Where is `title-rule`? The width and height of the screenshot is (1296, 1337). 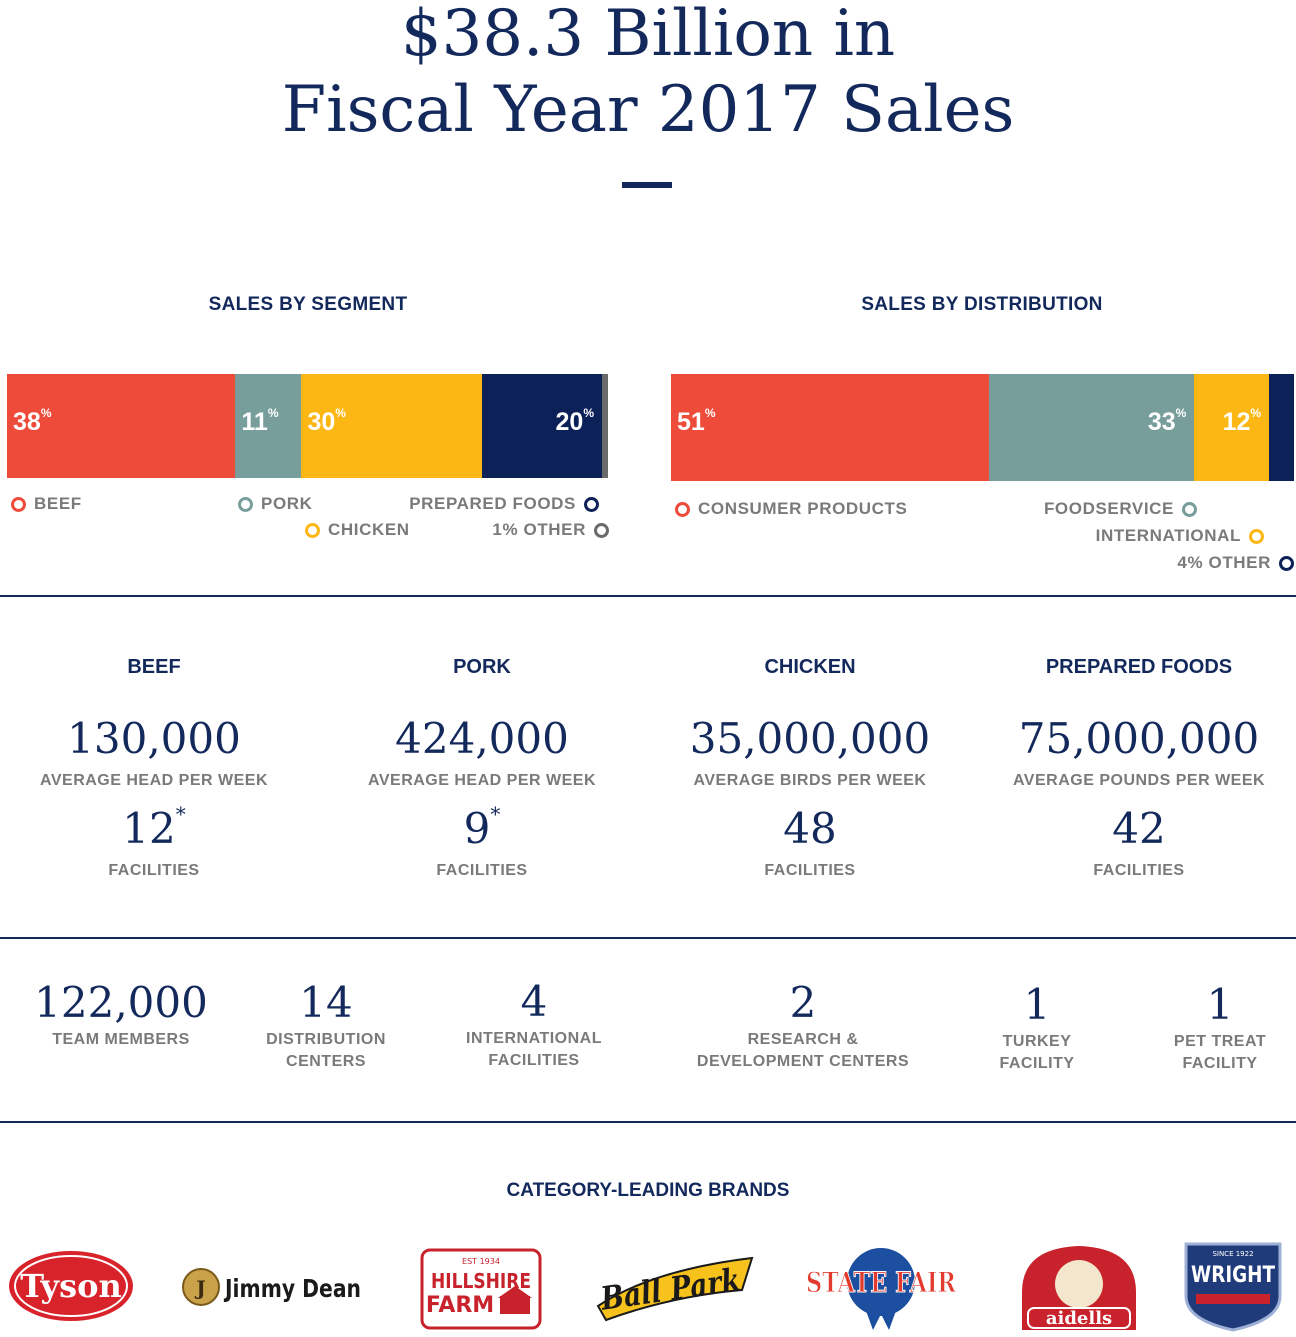 title-rule is located at coordinates (647, 185).